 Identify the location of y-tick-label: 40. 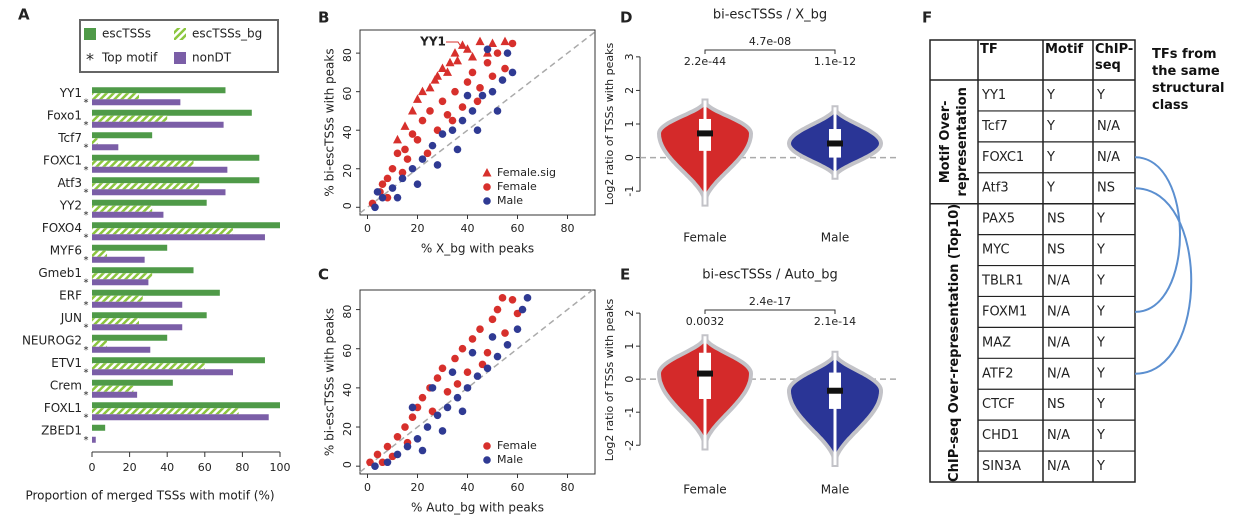
(347, 390).